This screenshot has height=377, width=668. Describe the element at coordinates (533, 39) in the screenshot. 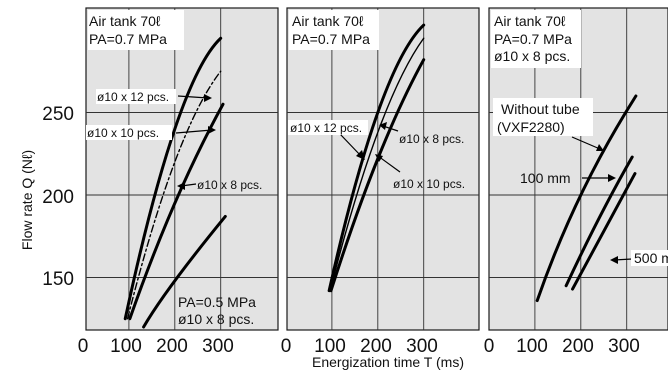

I see `p3-pa-label: PA=0.7 MPa` at that location.